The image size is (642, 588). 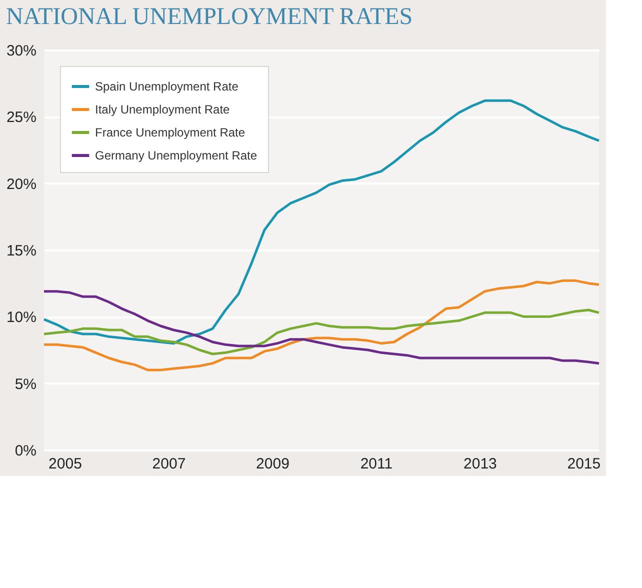 What do you see at coordinates (167, 87) in the screenshot?
I see `legend-label: Spain Unemployment Rate` at bounding box center [167, 87].